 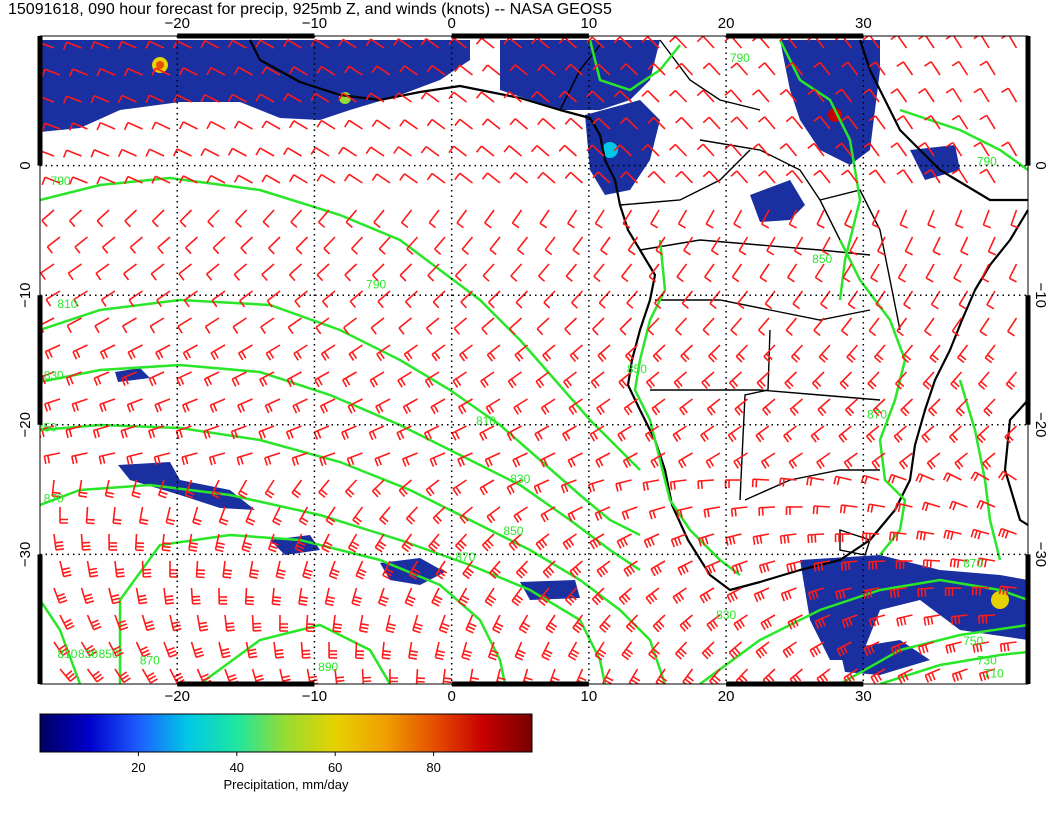 I want to click on lat-tick-label-right: −20, so click(x=1040, y=424).